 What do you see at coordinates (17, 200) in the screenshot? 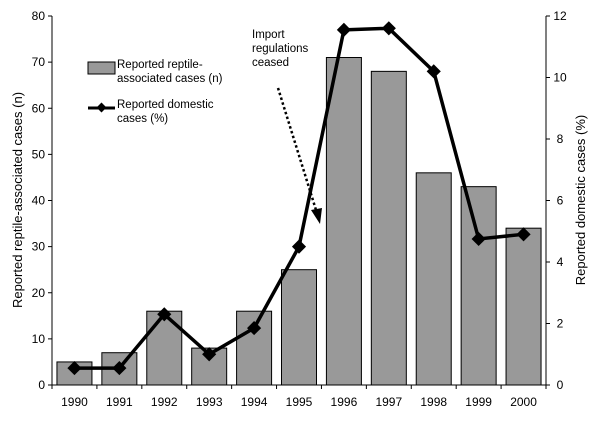
I see `y-axis-label-left: Reported reptile-associated cases (n)` at bounding box center [17, 200].